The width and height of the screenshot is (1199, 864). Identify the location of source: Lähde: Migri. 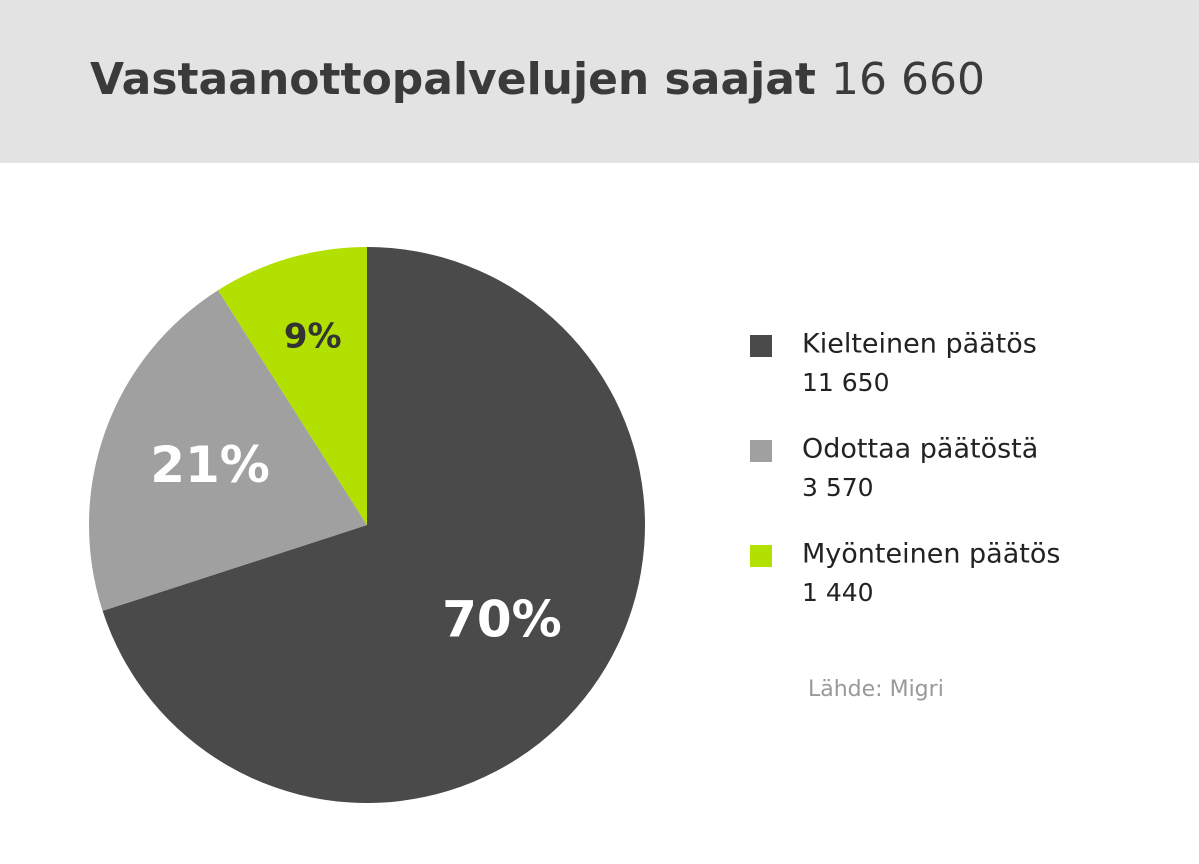
(876, 689).